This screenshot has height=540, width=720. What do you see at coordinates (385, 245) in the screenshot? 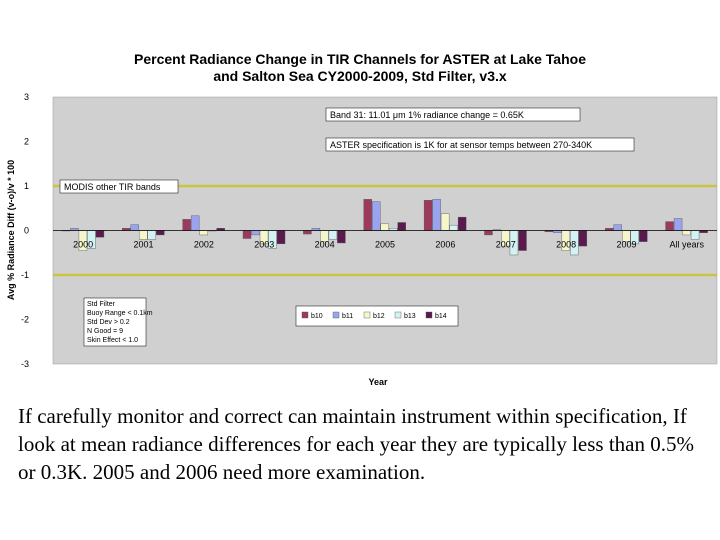
I see `x-tick-label: 2005` at bounding box center [385, 245].